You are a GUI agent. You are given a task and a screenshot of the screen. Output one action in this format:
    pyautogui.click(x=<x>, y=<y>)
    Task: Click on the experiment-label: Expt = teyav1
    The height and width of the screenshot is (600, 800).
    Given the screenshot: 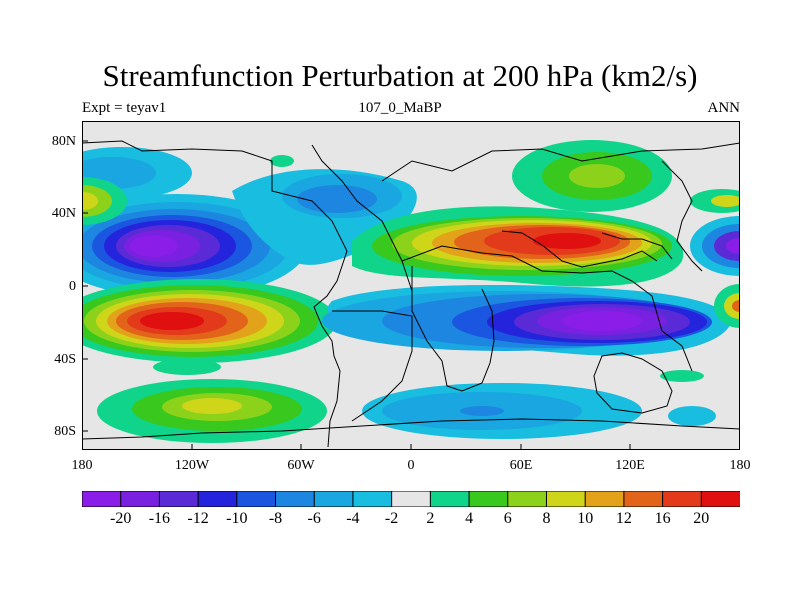 What is the action you would take?
    pyautogui.click(x=124, y=108)
    